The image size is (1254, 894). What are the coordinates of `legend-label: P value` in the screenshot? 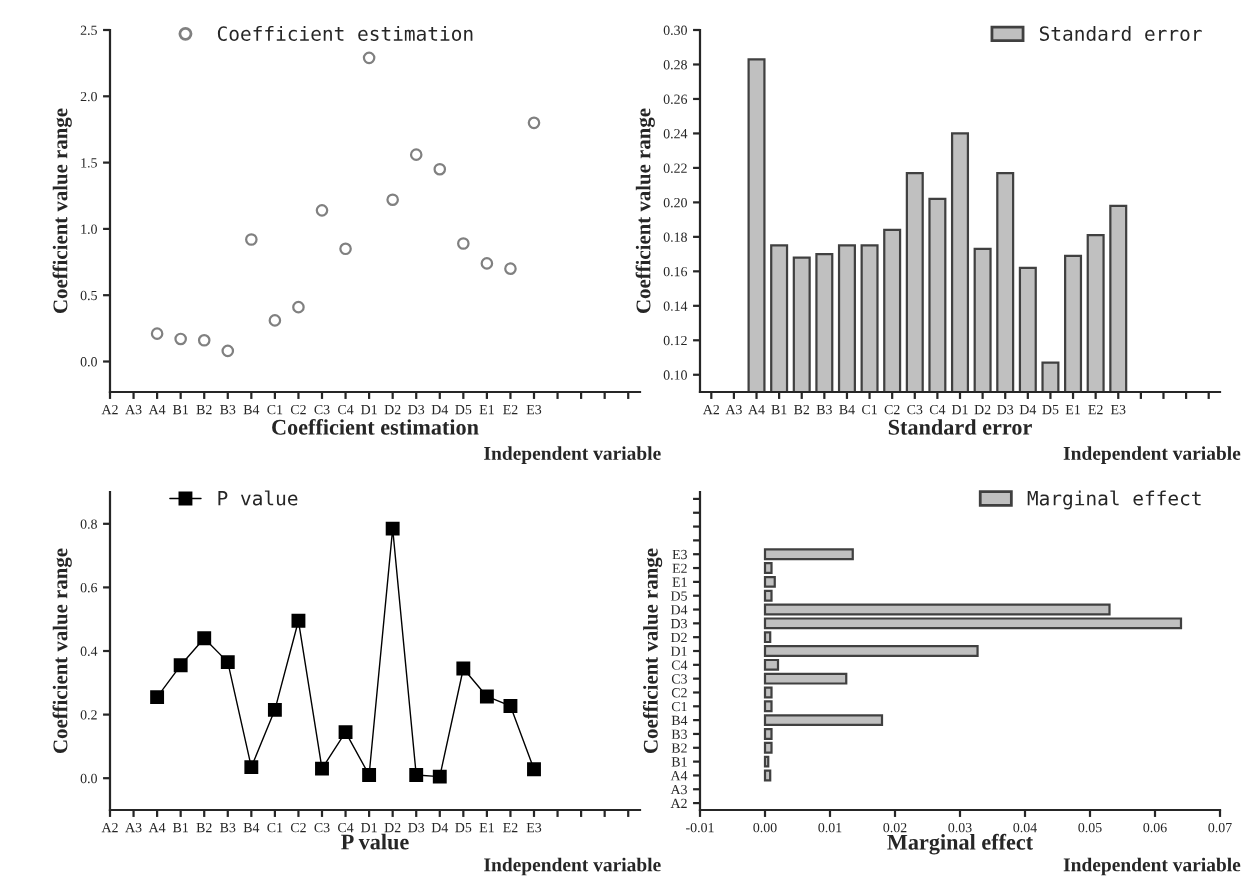 It's located at (258, 498).